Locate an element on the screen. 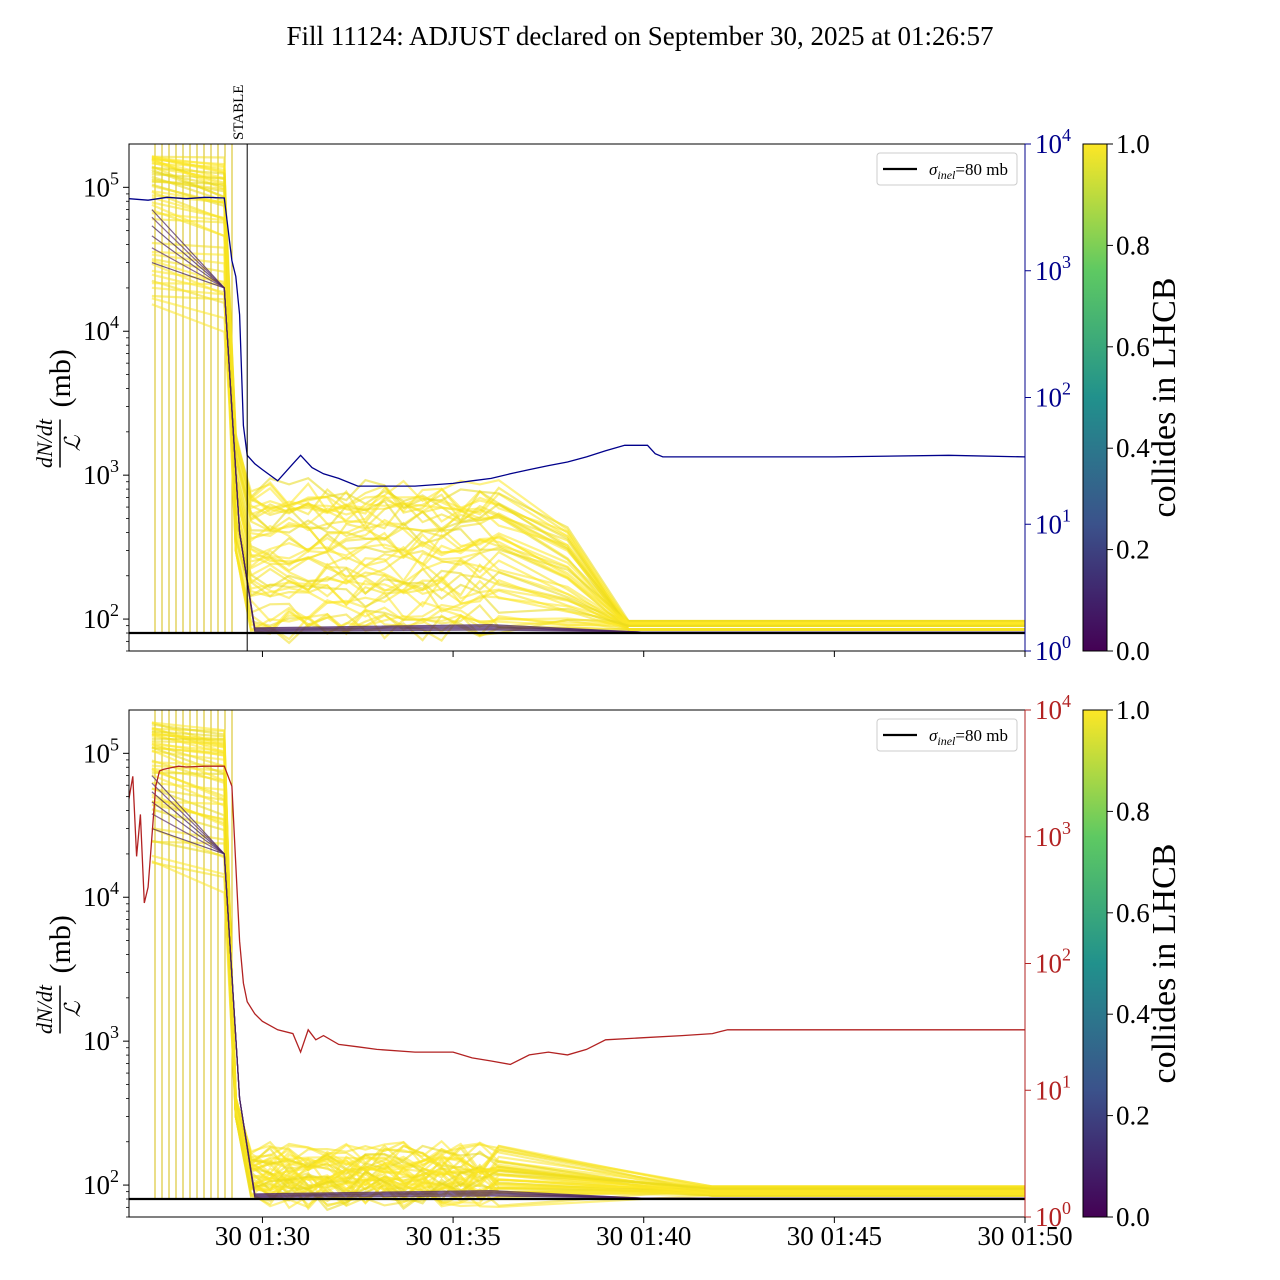 The image size is (1280, 1280). colorbar-tick-label: 0.4 is located at coordinates (1133, 1014).